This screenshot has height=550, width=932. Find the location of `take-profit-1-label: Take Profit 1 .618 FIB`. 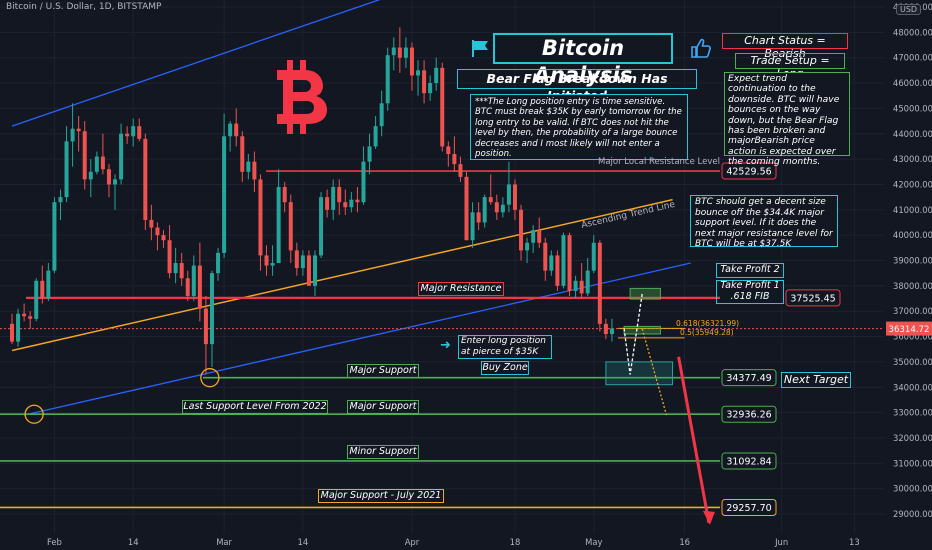

take-profit-1-label: Take Profit 1 .618 FIB is located at coordinates (750, 292).